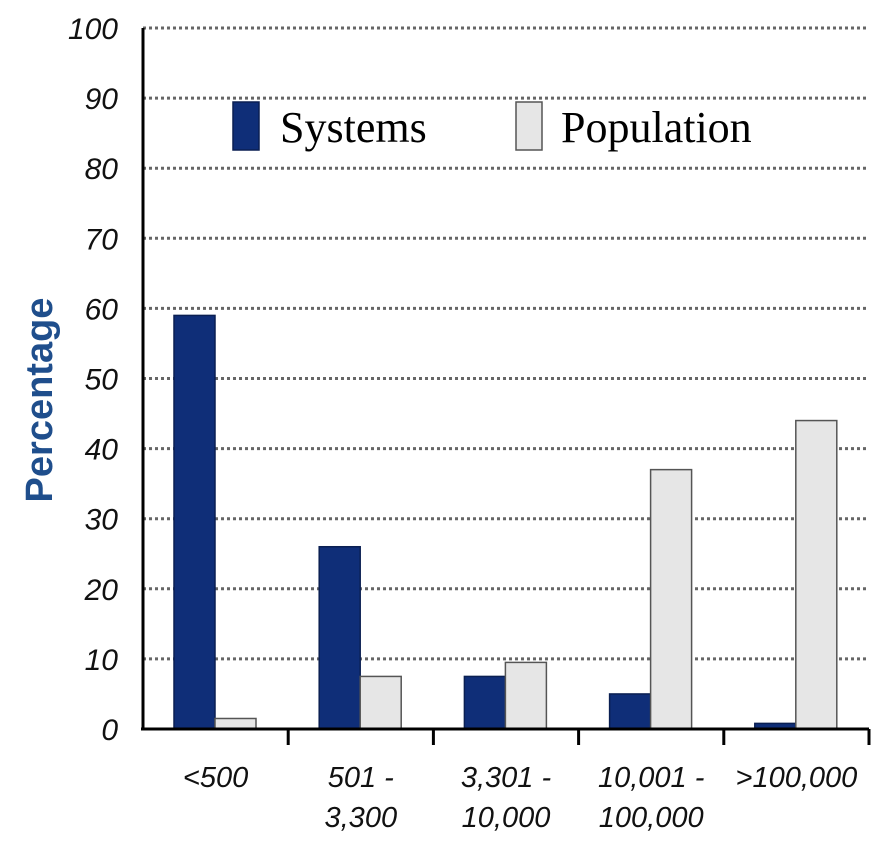 The height and width of the screenshot is (844, 877). I want to click on legend-label-population: Population, so click(656, 127).